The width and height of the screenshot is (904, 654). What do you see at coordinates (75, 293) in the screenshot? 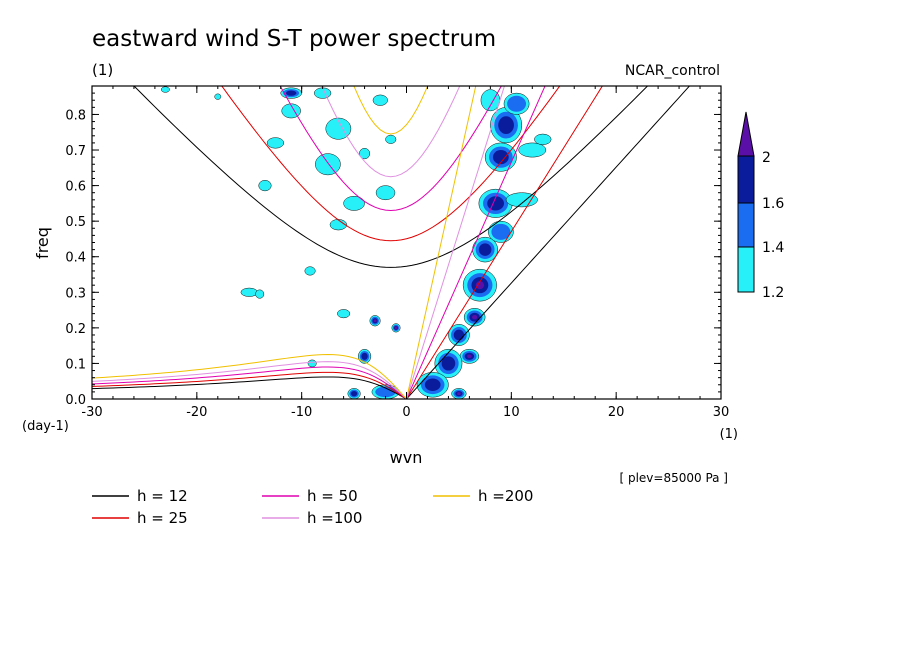
I see `y-tick-label: 0.3` at bounding box center [75, 293].